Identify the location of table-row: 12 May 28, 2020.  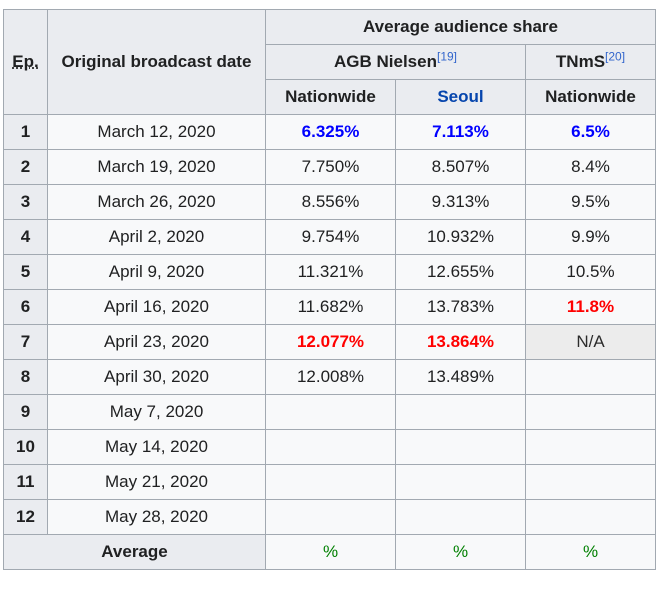
(329, 517).